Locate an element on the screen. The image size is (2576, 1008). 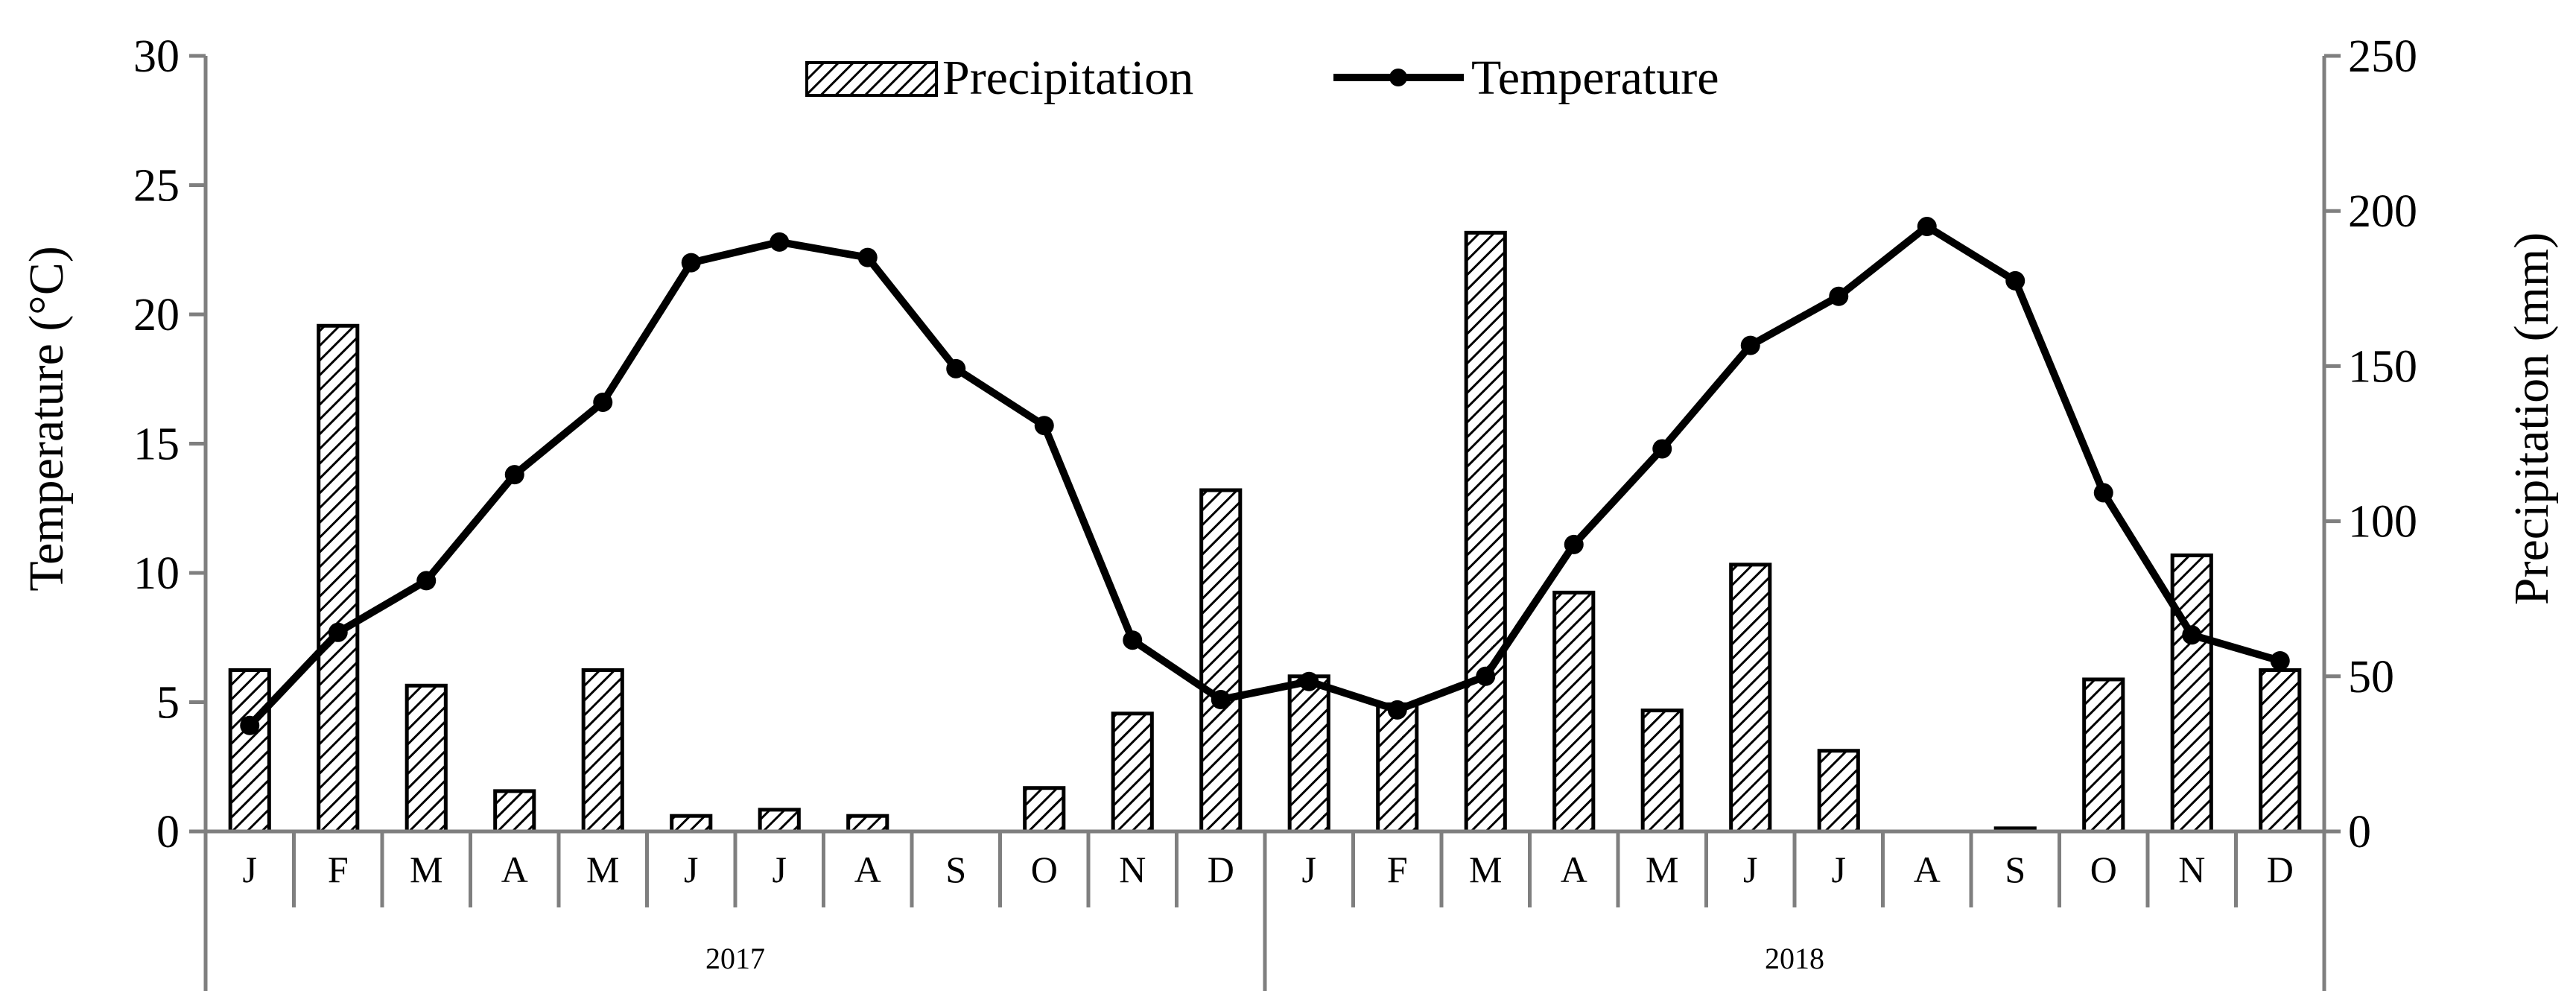
right-axis-title: Precipitation (mm) is located at coordinates (2532, 418).